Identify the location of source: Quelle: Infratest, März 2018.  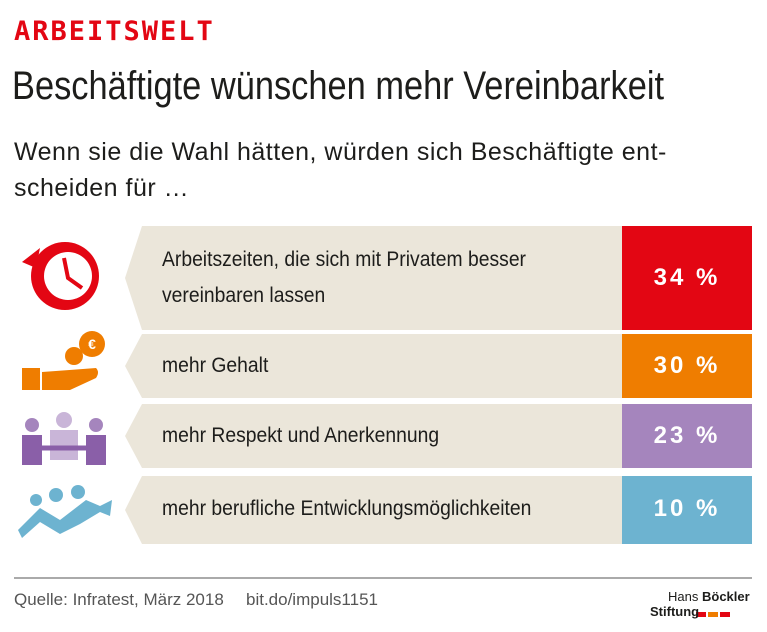
(119, 599).